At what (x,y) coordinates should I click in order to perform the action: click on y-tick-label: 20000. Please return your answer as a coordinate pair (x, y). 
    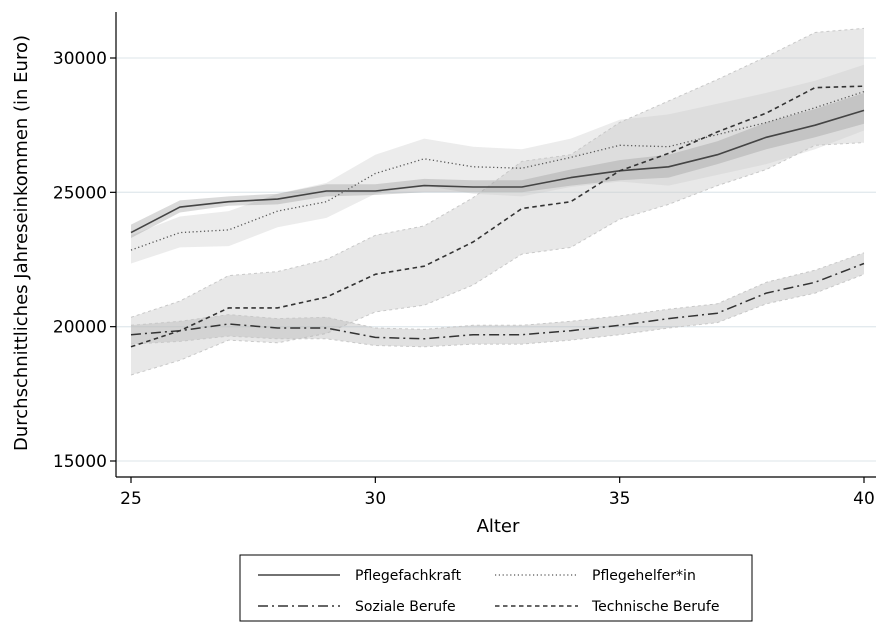
    Looking at the image, I should click on (80, 328).